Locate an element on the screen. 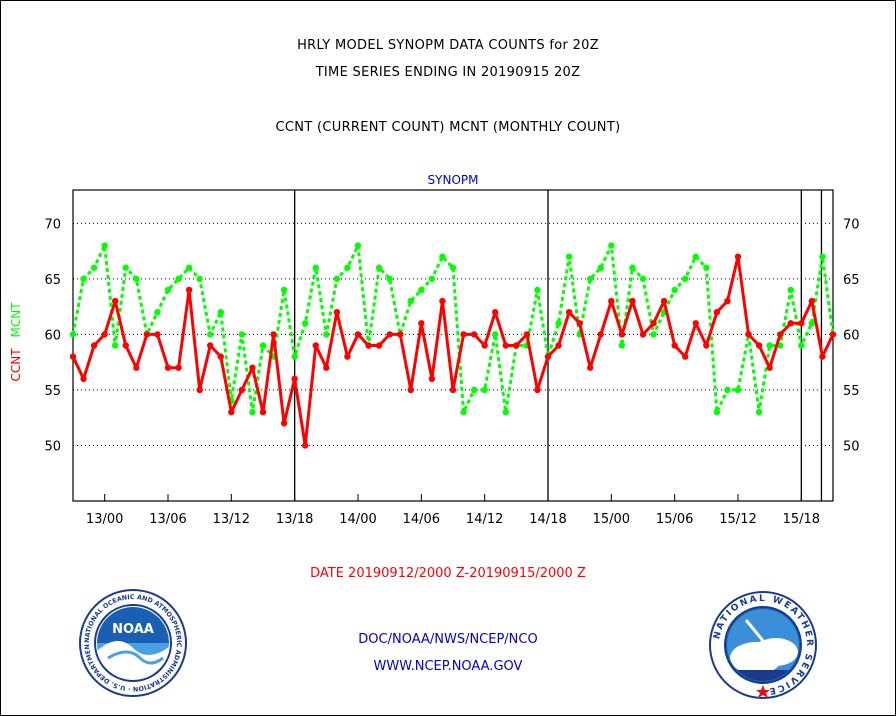 This screenshot has height=716, width=896. y-axis-label-mcnt: MCNT is located at coordinates (16, 320).